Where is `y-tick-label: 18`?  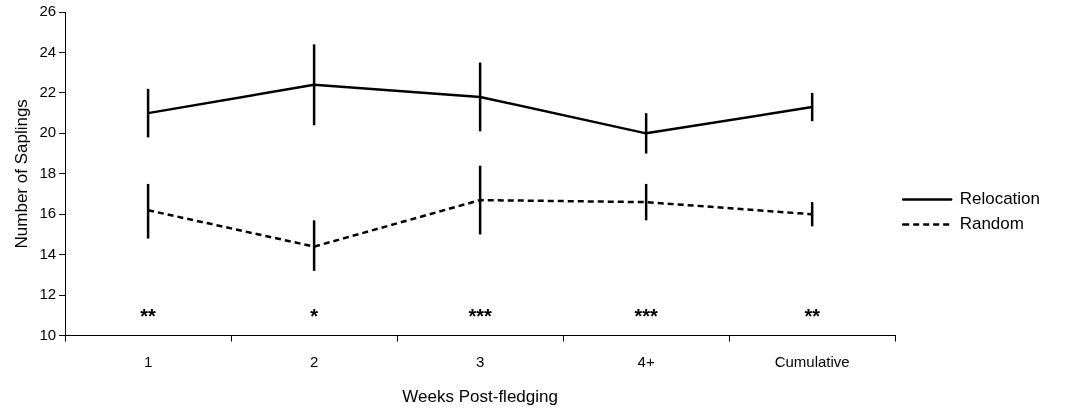
y-tick-label: 18 is located at coordinates (48, 172).